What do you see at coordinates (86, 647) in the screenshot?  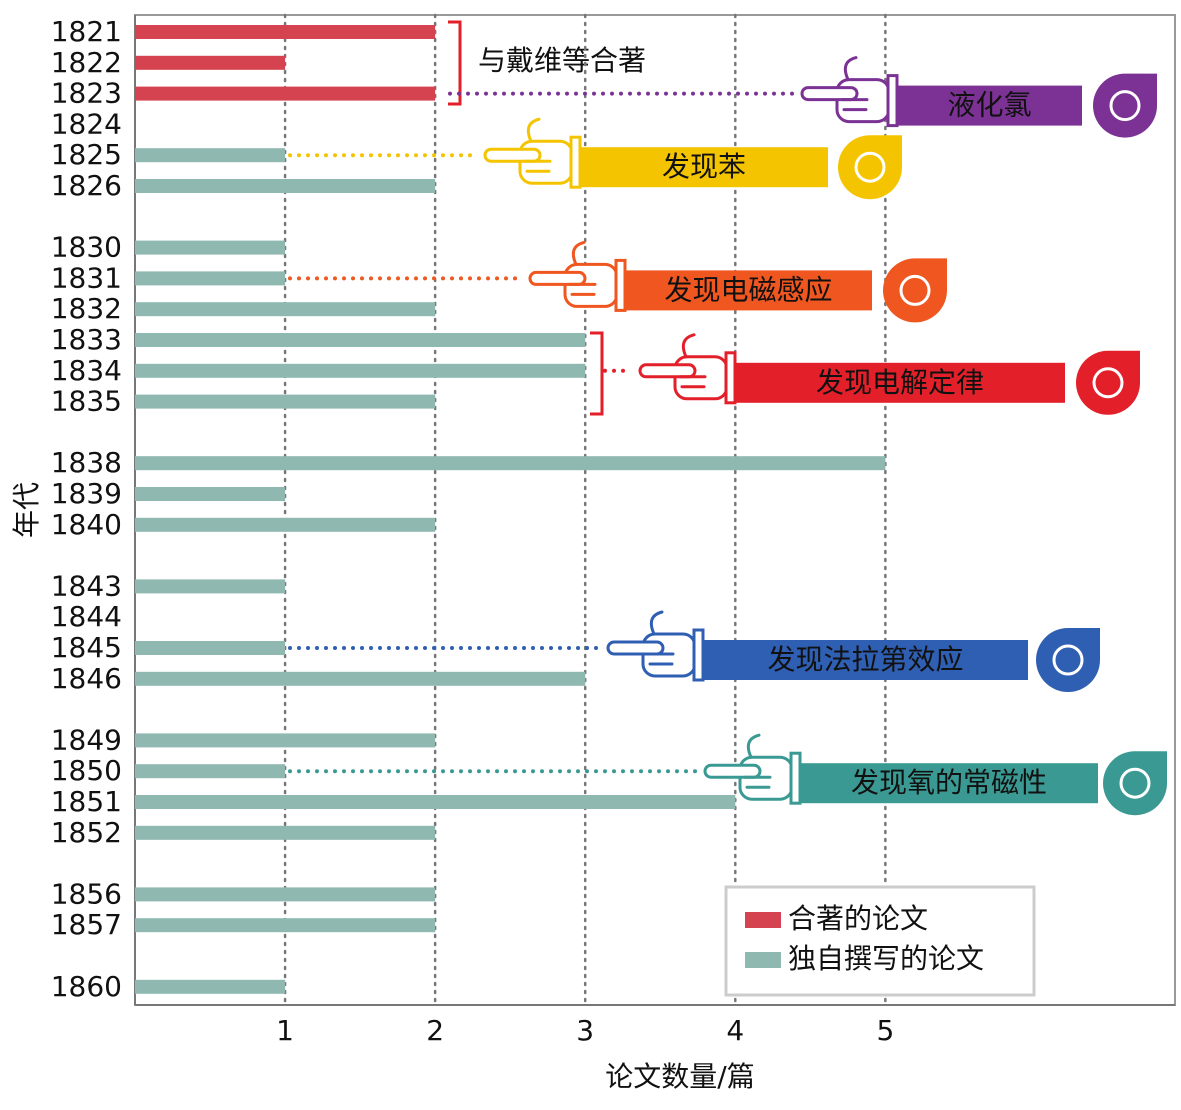 I see `y-tick-label: 1845` at bounding box center [86, 647].